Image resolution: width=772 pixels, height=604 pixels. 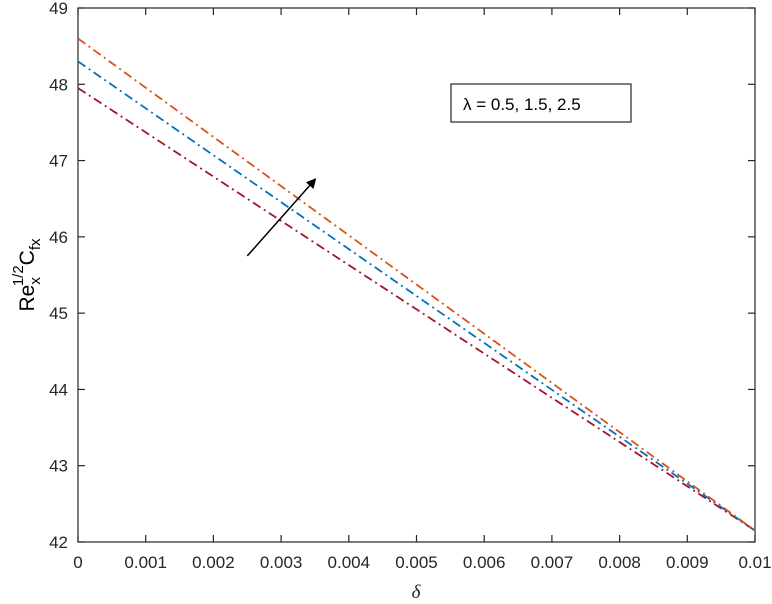 I want to click on x-tick-label: 0.008, so click(x=619, y=562).